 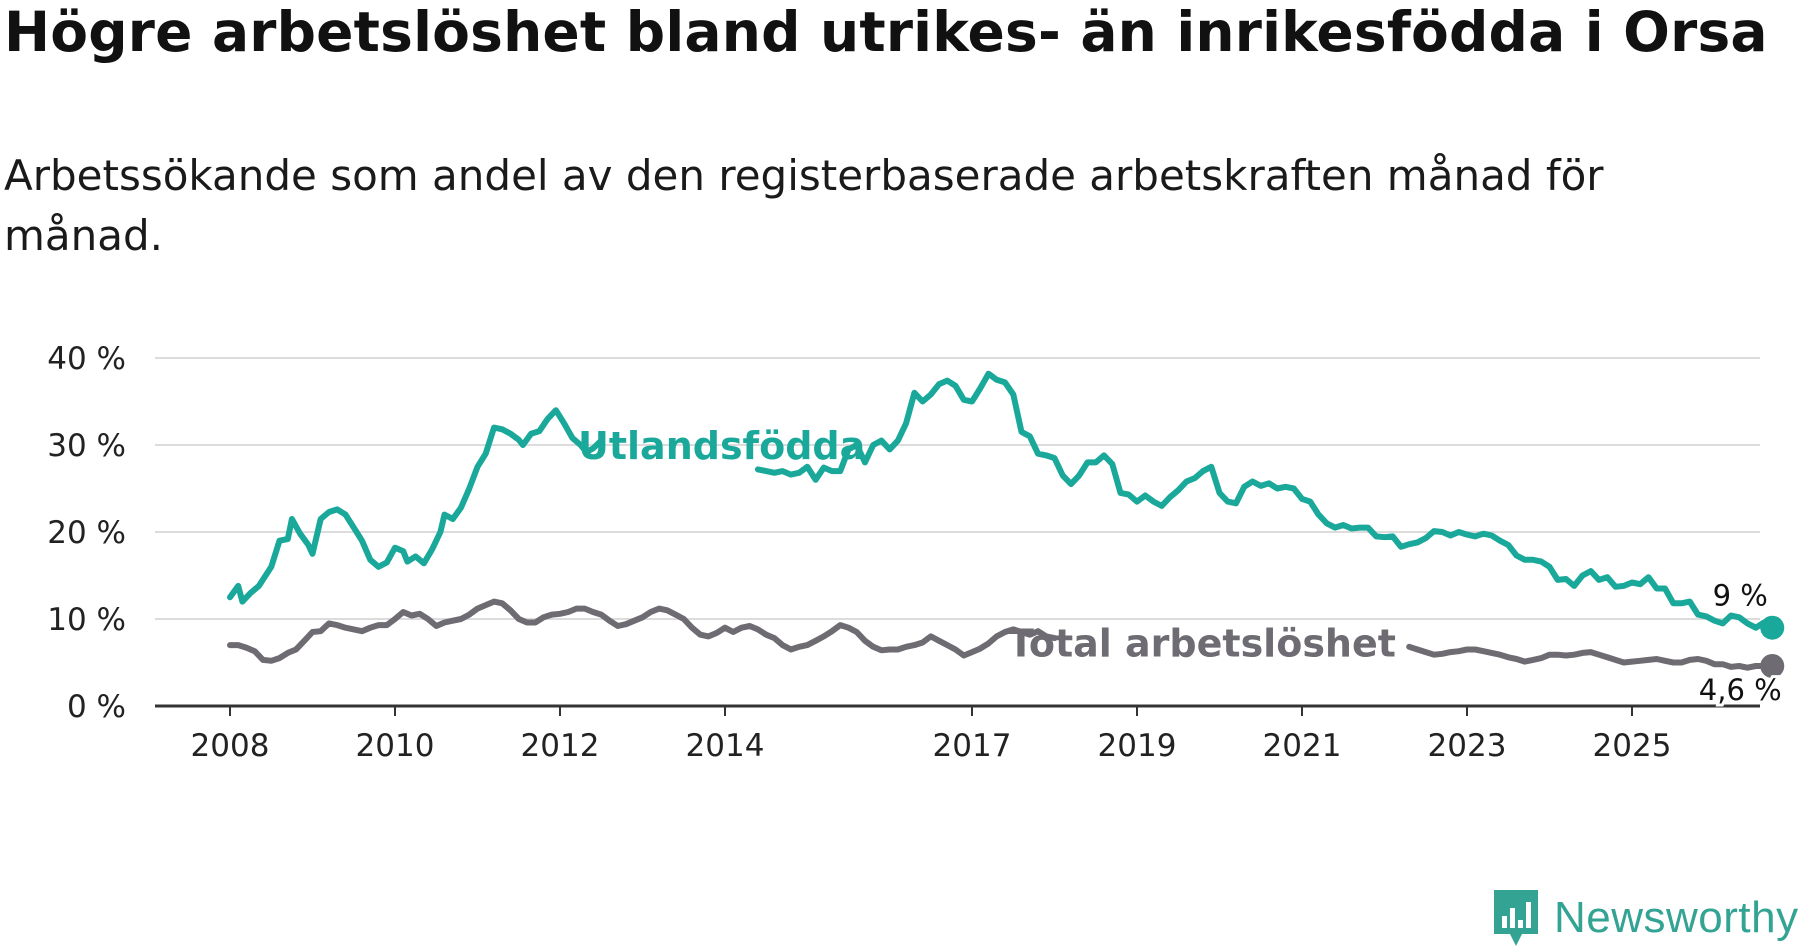 I want to click on series-label-total: Total arbetslöshet, so click(x=1202, y=643).